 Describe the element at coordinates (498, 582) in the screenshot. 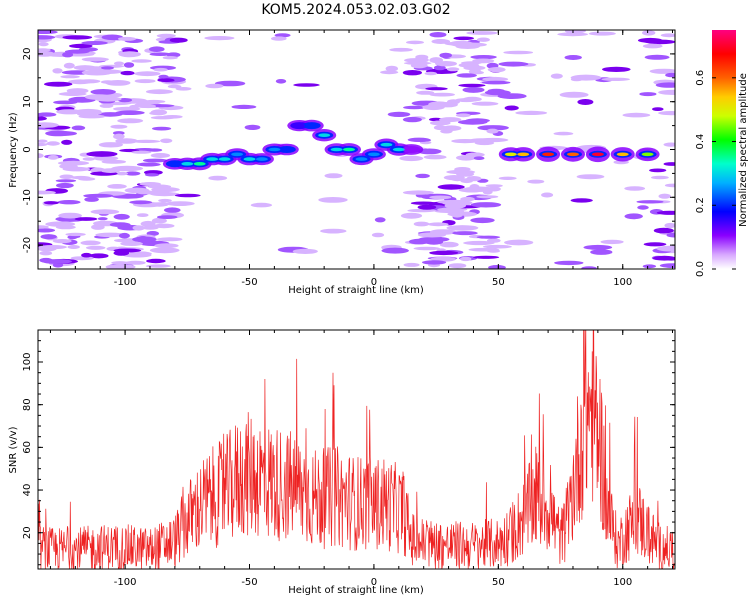

I see `x-tick-label: 50` at that location.